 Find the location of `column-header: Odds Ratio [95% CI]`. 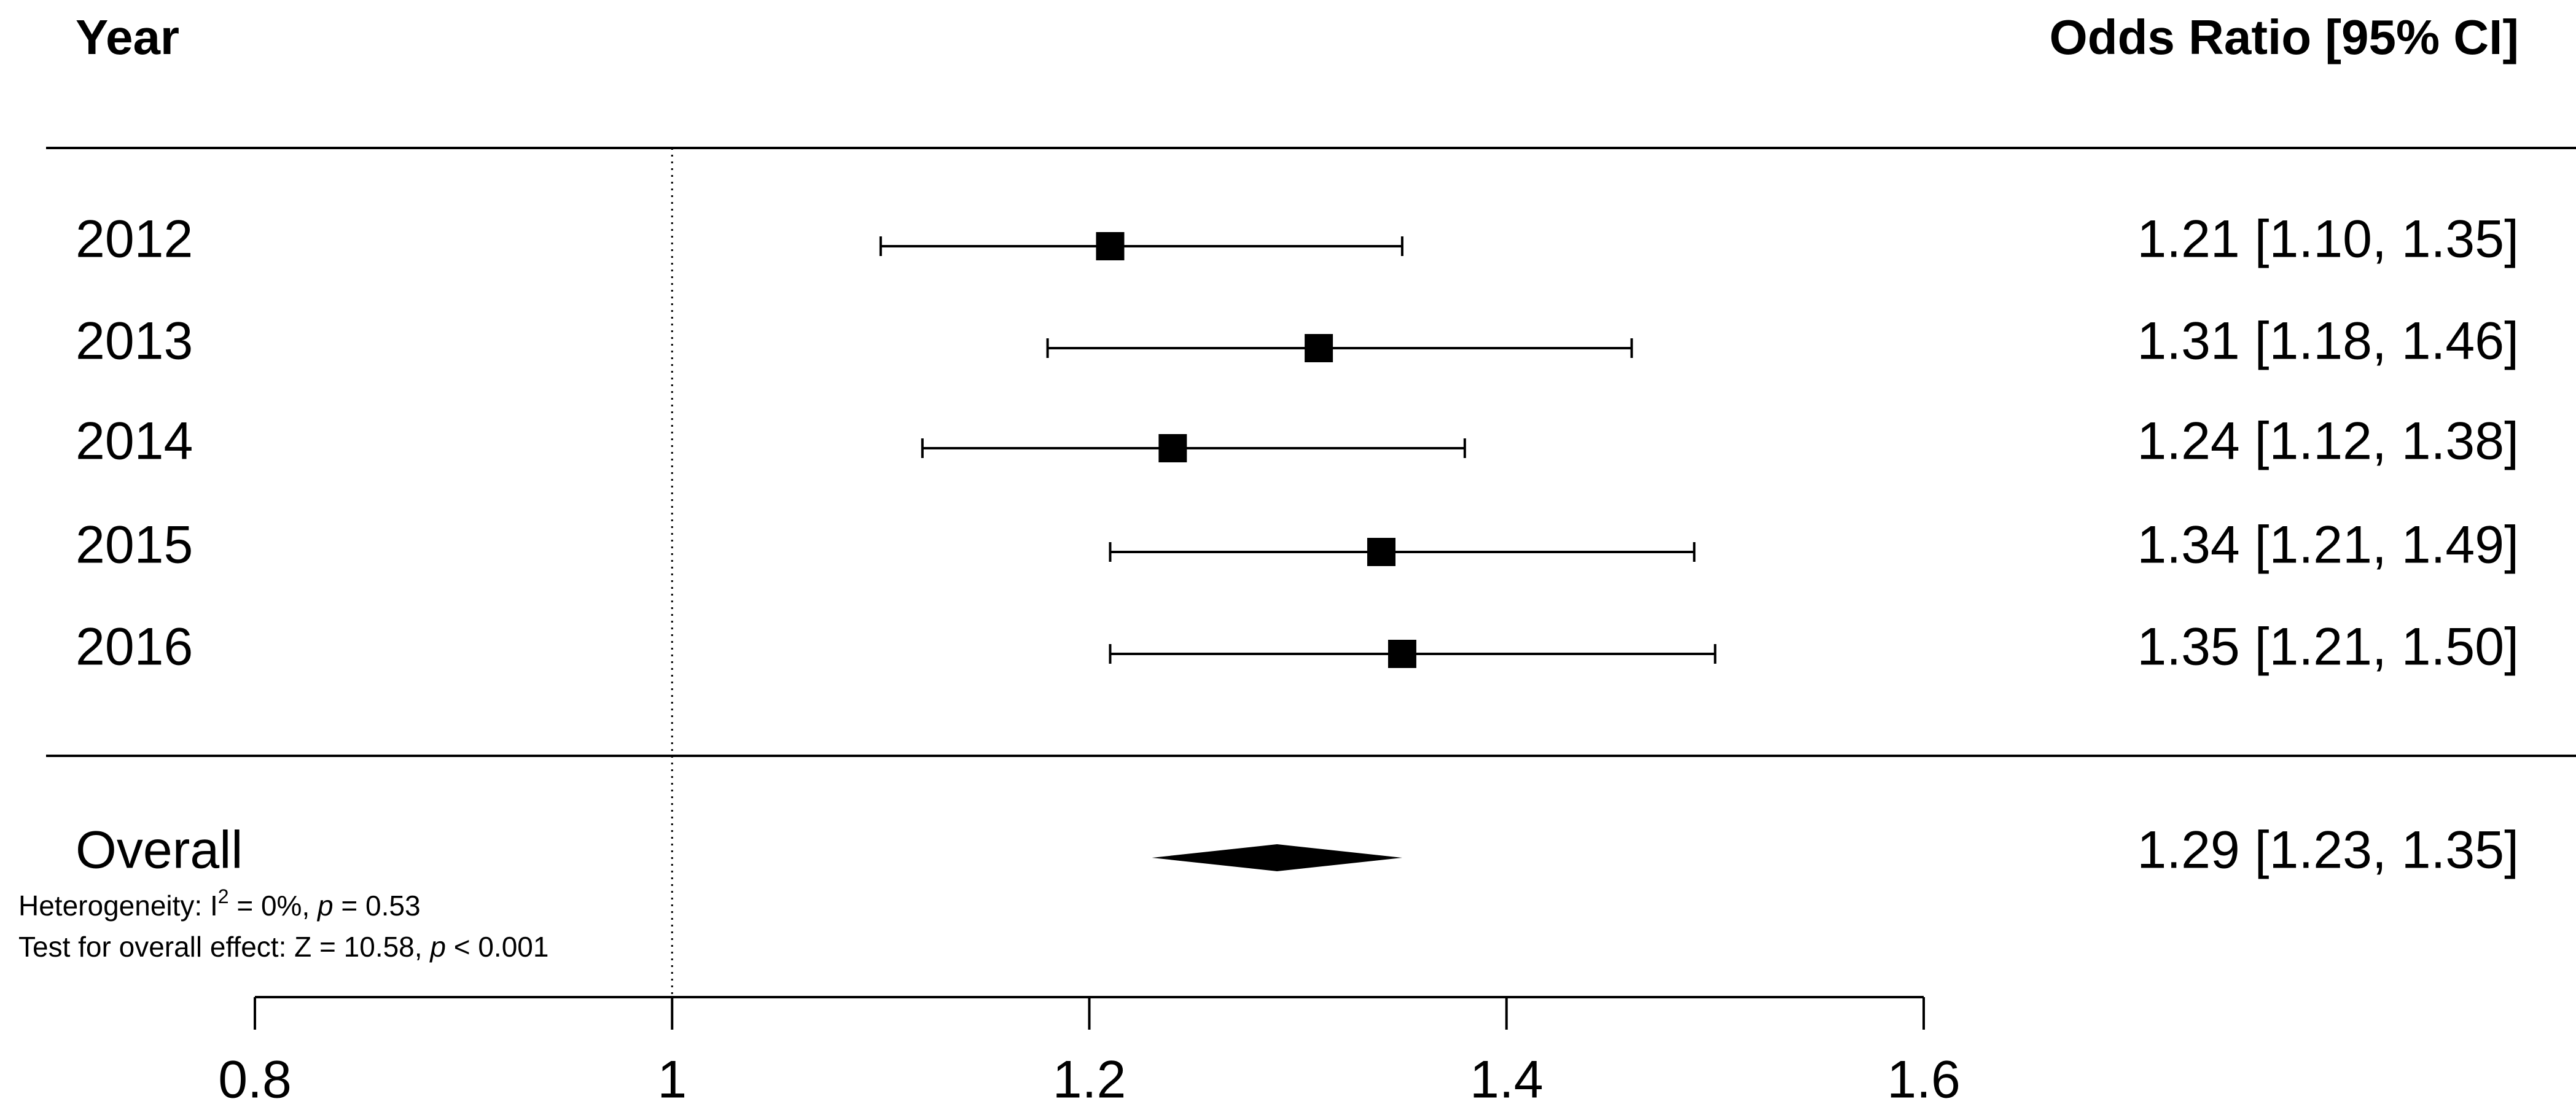

column-header: Odds Ratio [95% CI] is located at coordinates (2284, 37).